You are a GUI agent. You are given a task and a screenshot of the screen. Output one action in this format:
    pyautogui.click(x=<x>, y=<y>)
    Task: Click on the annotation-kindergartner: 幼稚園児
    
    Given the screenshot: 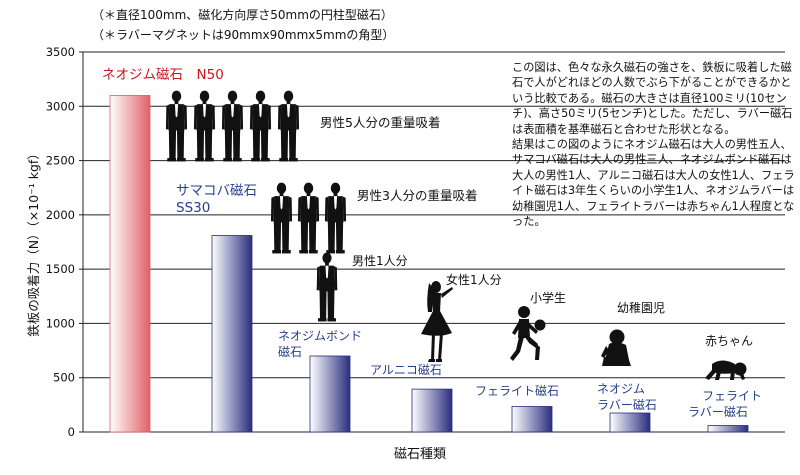 What is the action you would take?
    pyautogui.click(x=641, y=308)
    